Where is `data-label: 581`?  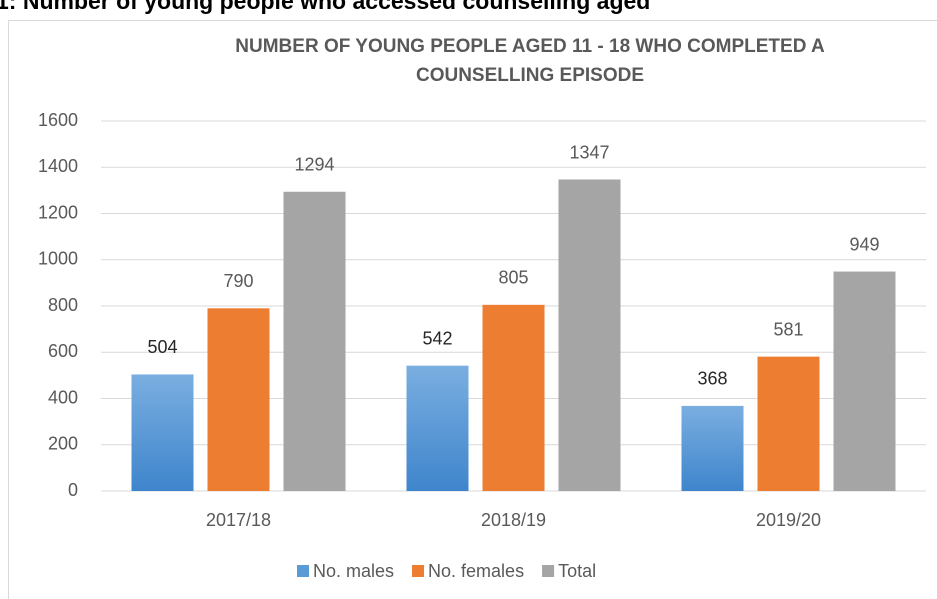
data-label: 581 is located at coordinates (788, 329).